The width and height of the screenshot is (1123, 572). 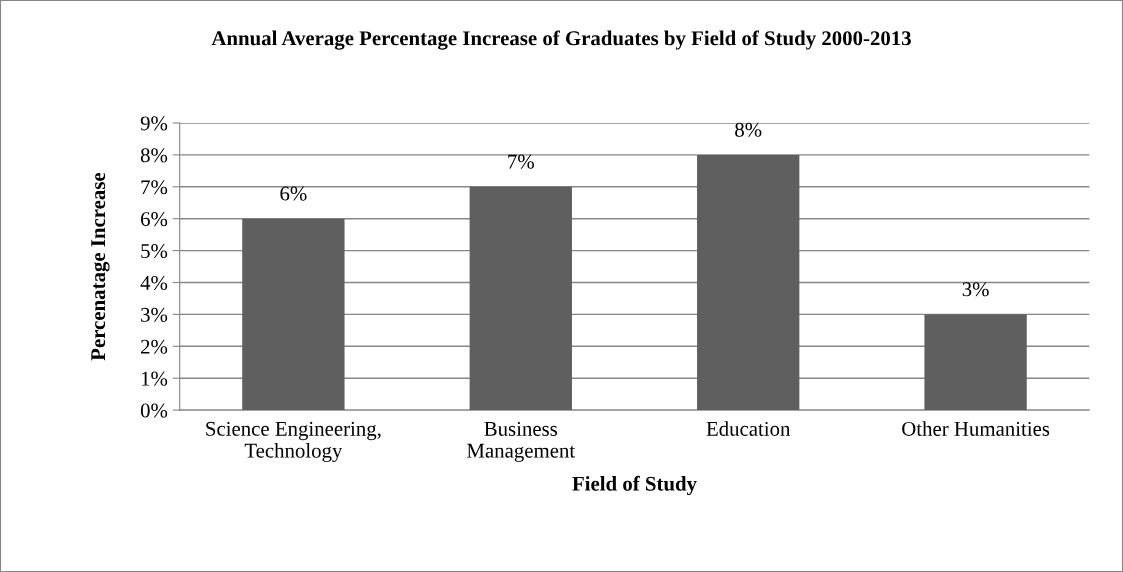 I want to click on x-tick-label: Science Engineering, Technology, so click(x=293, y=441).